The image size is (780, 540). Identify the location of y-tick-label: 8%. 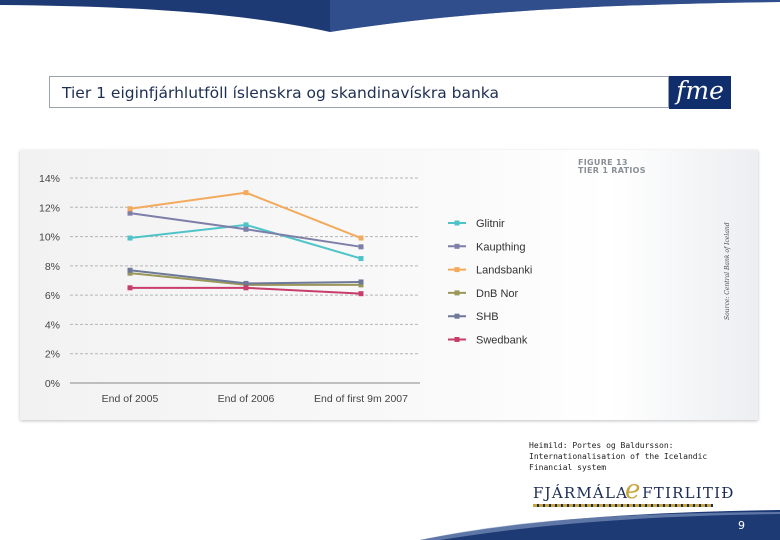
(52, 267).